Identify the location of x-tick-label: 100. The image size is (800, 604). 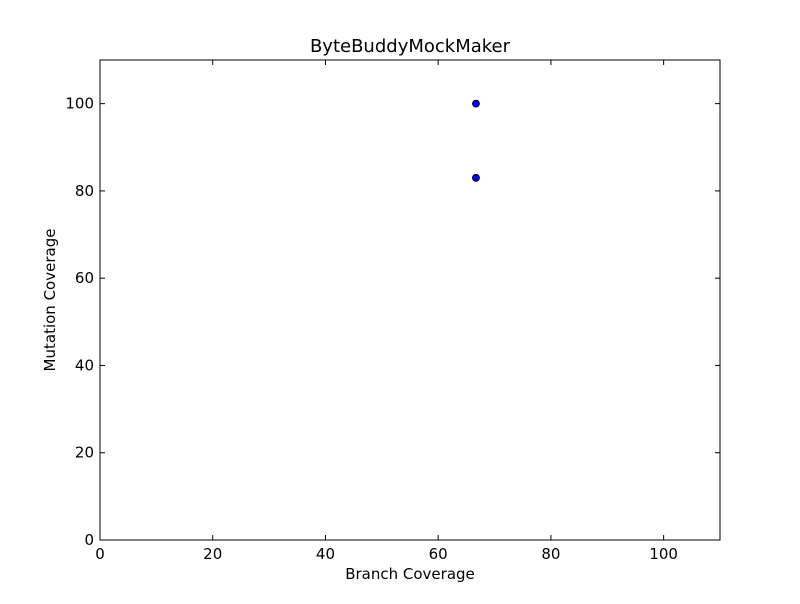
(663, 554).